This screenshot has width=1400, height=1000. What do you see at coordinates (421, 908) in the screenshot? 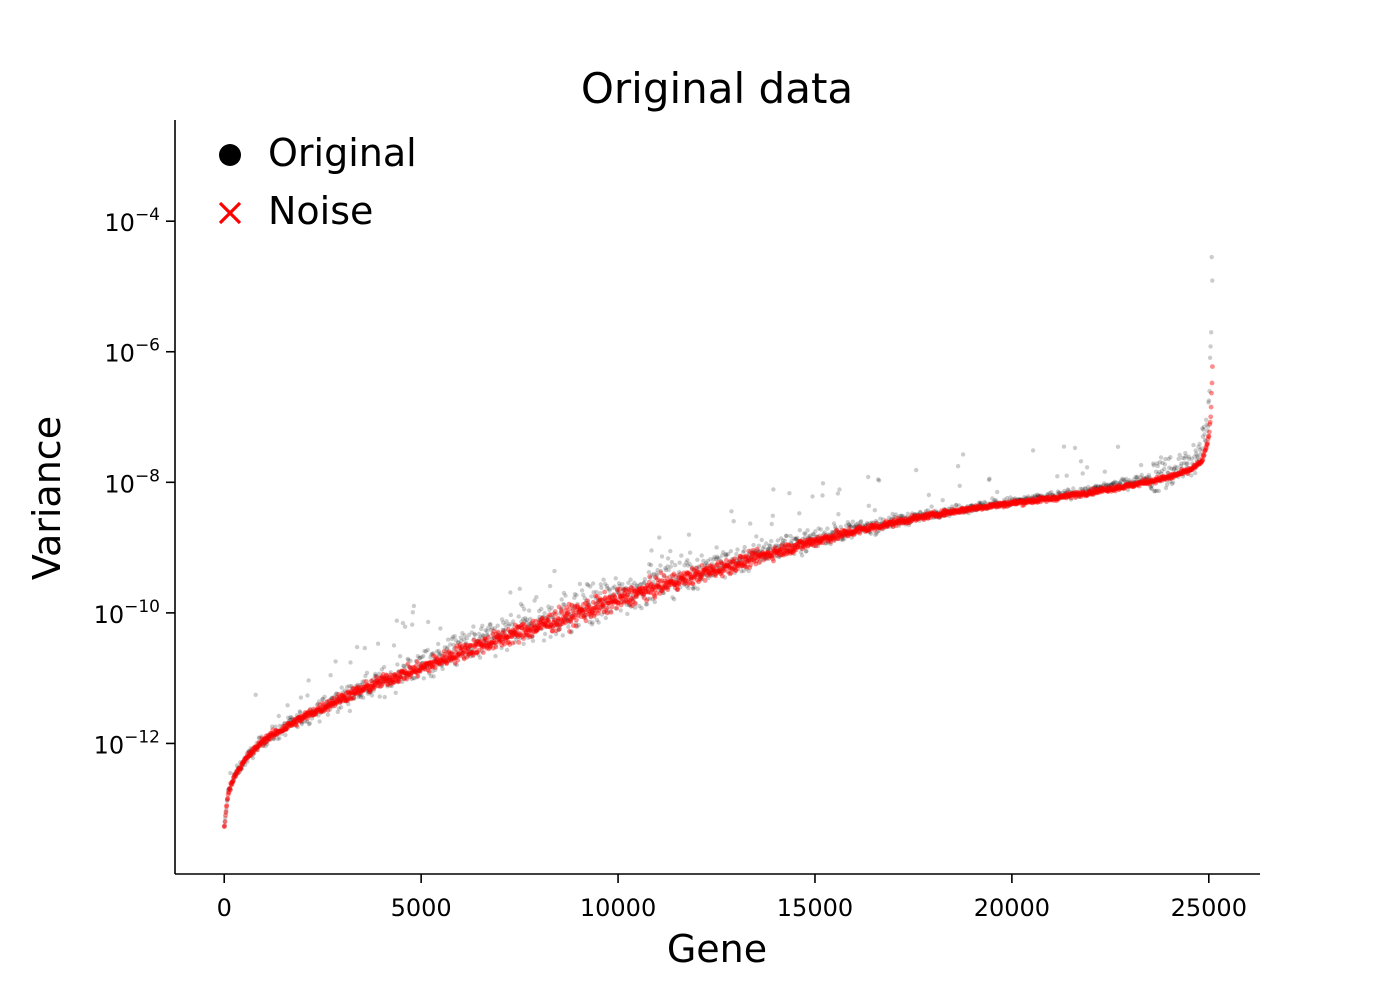
I see `x-tick-label: 5000` at bounding box center [421, 908].